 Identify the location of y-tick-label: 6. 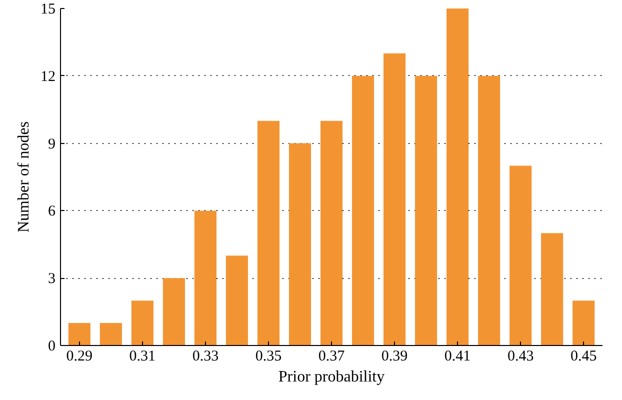
(52, 212).